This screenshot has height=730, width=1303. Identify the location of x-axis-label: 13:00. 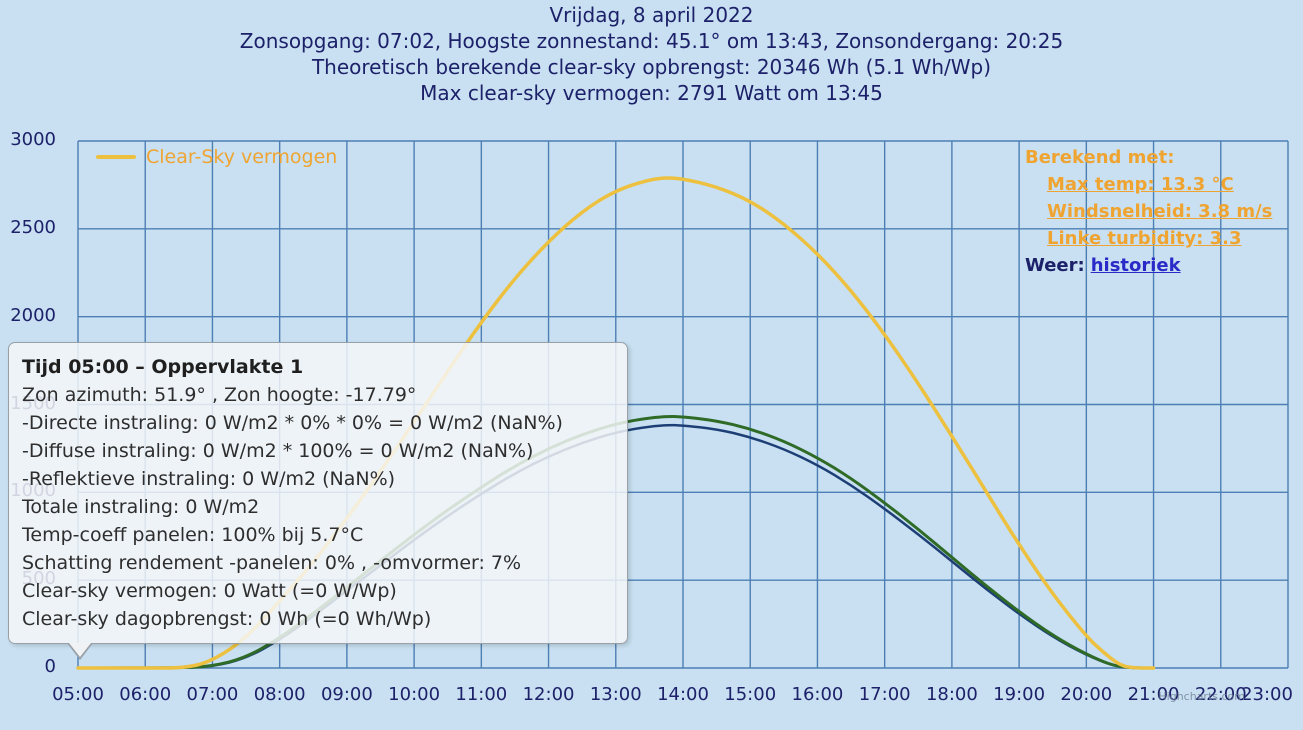
(615, 694).